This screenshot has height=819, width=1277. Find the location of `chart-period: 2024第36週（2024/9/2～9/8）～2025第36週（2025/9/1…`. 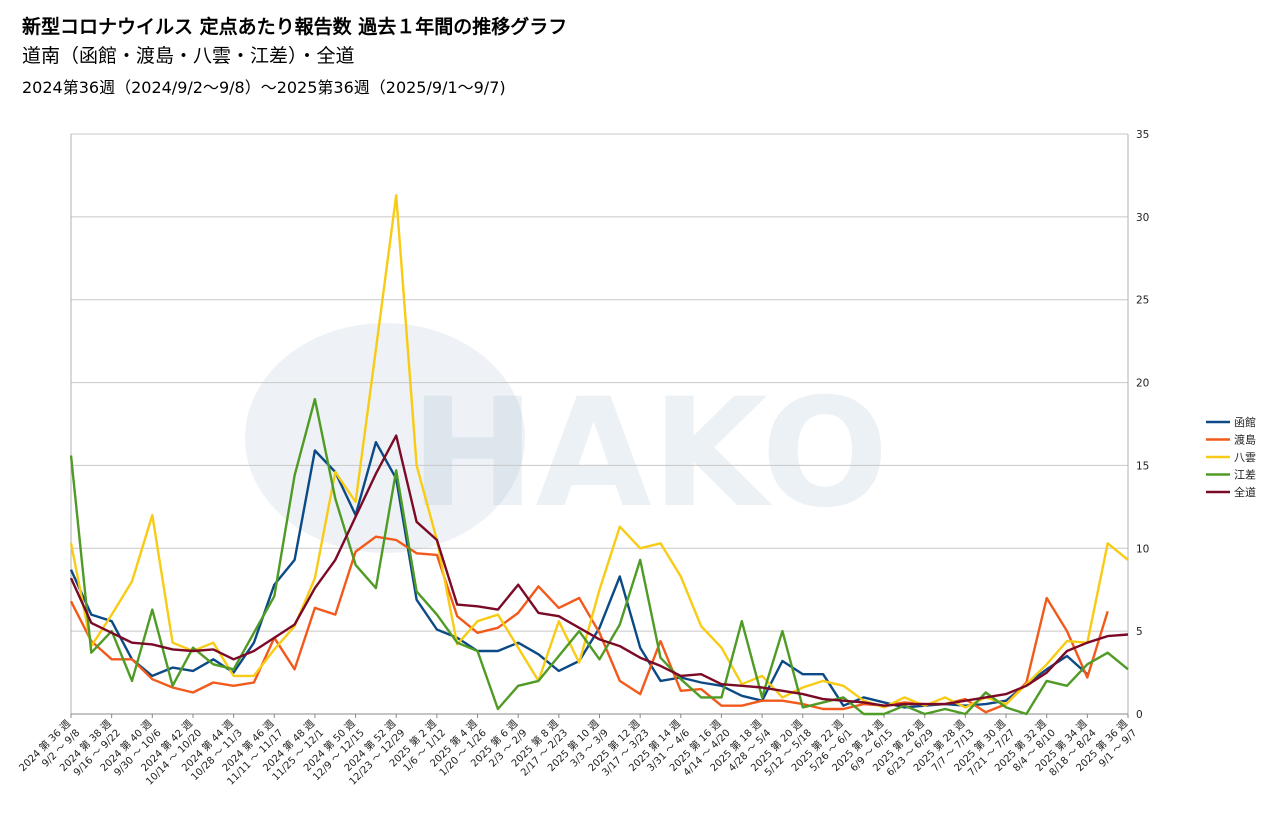

chart-period: 2024第36週（2024/9/2～9/8）～2025第36週（2025/9/1… is located at coordinates (264, 87).